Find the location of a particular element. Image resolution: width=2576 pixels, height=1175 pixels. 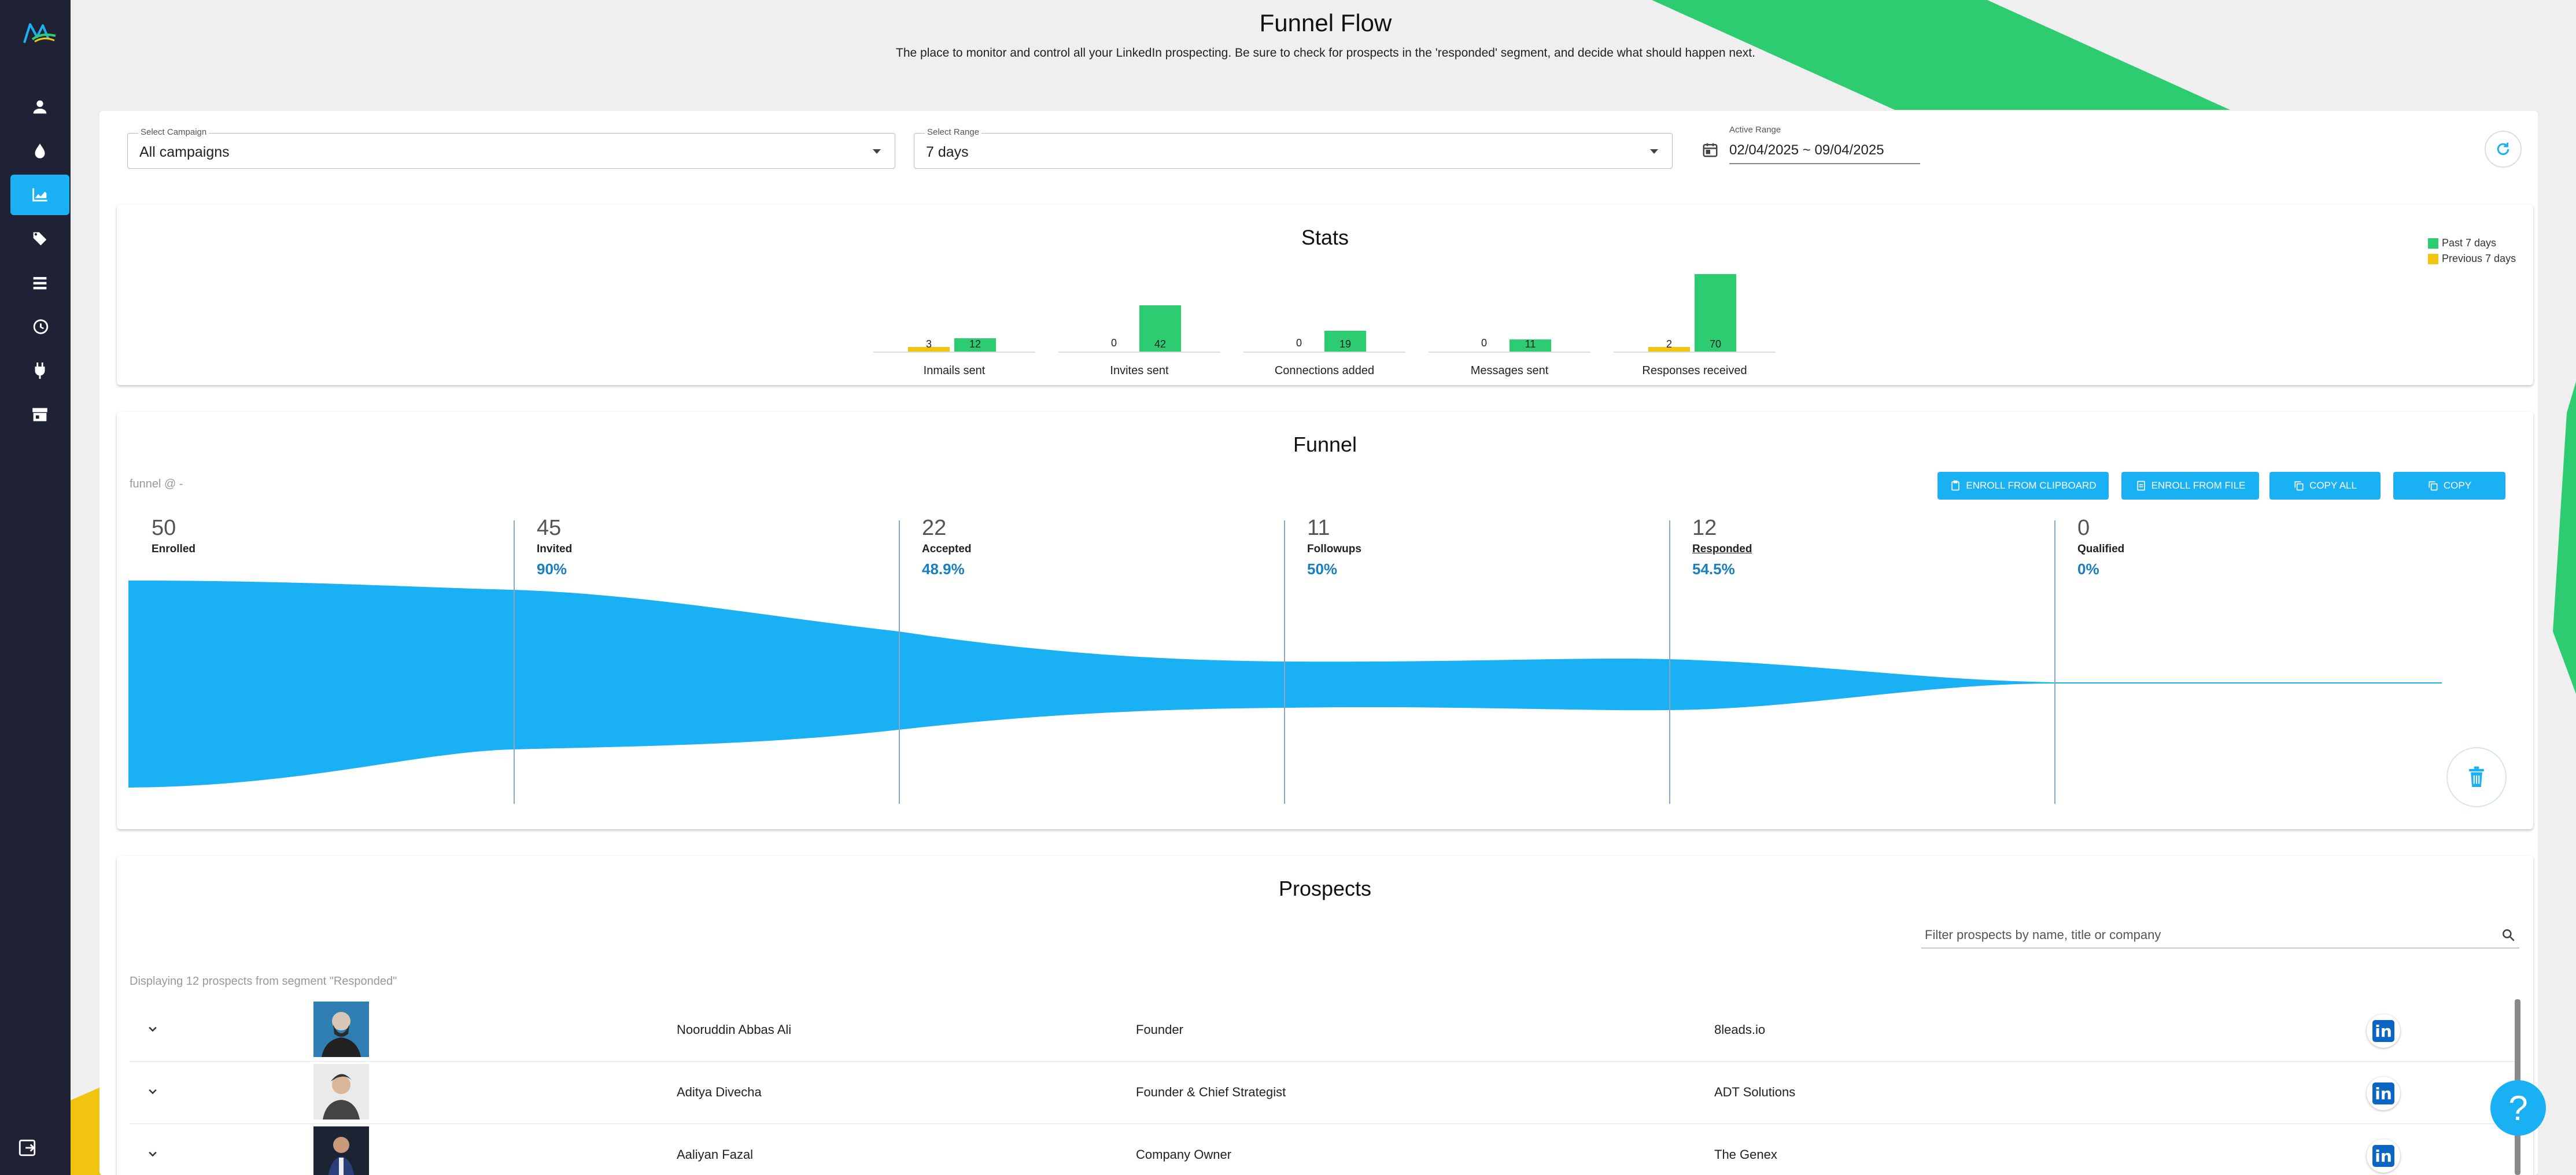

funnel-stage-followups: 11 Followups 50% is located at coordinates (1334, 547).